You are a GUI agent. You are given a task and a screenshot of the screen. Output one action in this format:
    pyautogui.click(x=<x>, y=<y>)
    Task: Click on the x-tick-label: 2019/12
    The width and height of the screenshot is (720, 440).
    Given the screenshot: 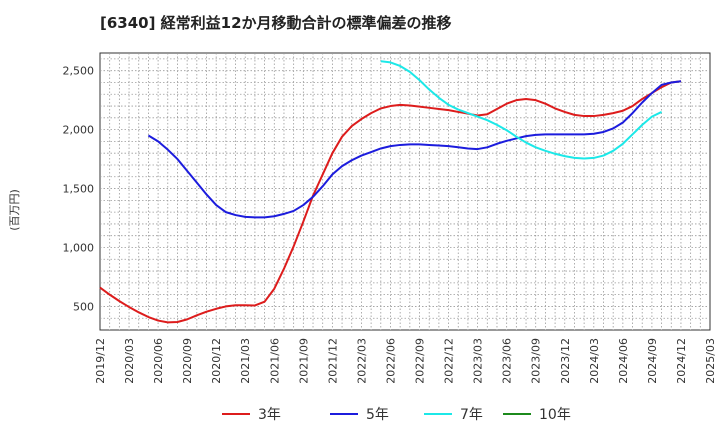 What is the action you would take?
    pyautogui.click(x=100, y=361)
    